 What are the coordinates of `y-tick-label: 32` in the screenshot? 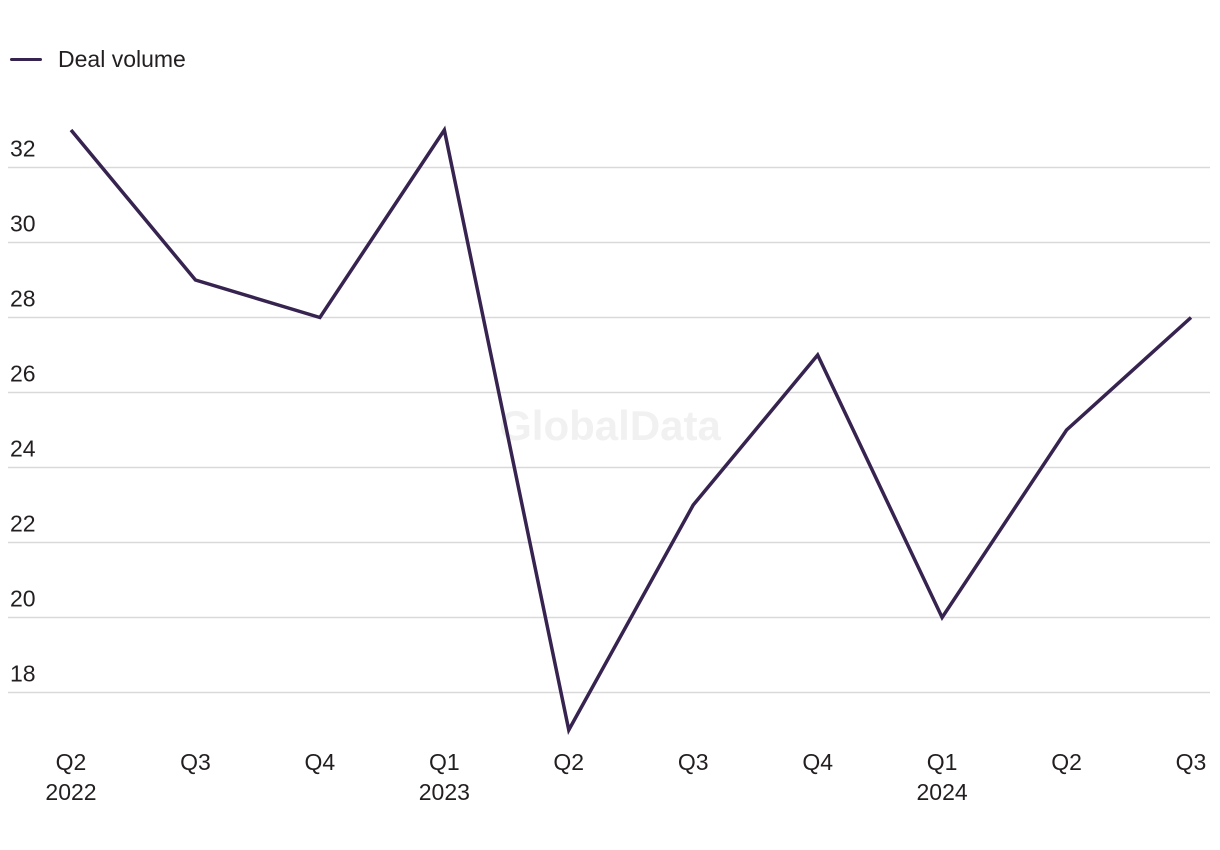 It's located at (23, 149).